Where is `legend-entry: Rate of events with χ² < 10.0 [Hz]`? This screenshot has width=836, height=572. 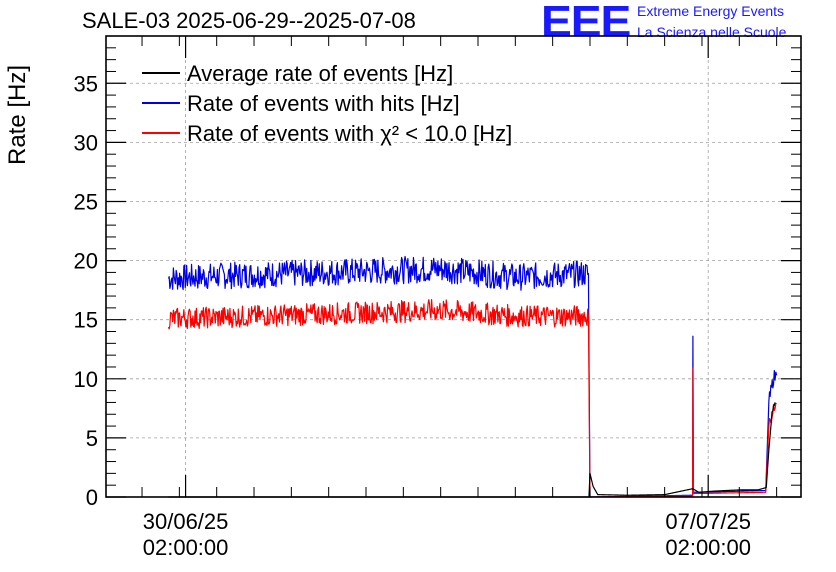 legend-entry: Rate of events with χ² < 10.0 [Hz] is located at coordinates (349, 133).